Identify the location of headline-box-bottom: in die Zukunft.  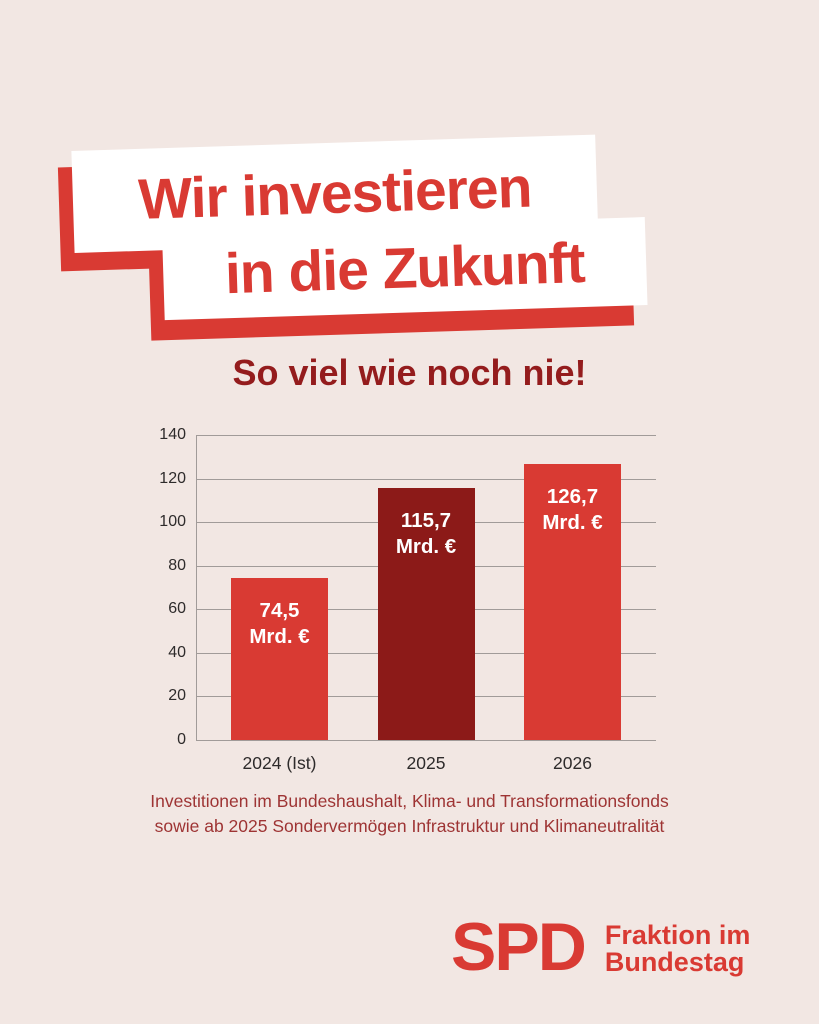
(404, 269).